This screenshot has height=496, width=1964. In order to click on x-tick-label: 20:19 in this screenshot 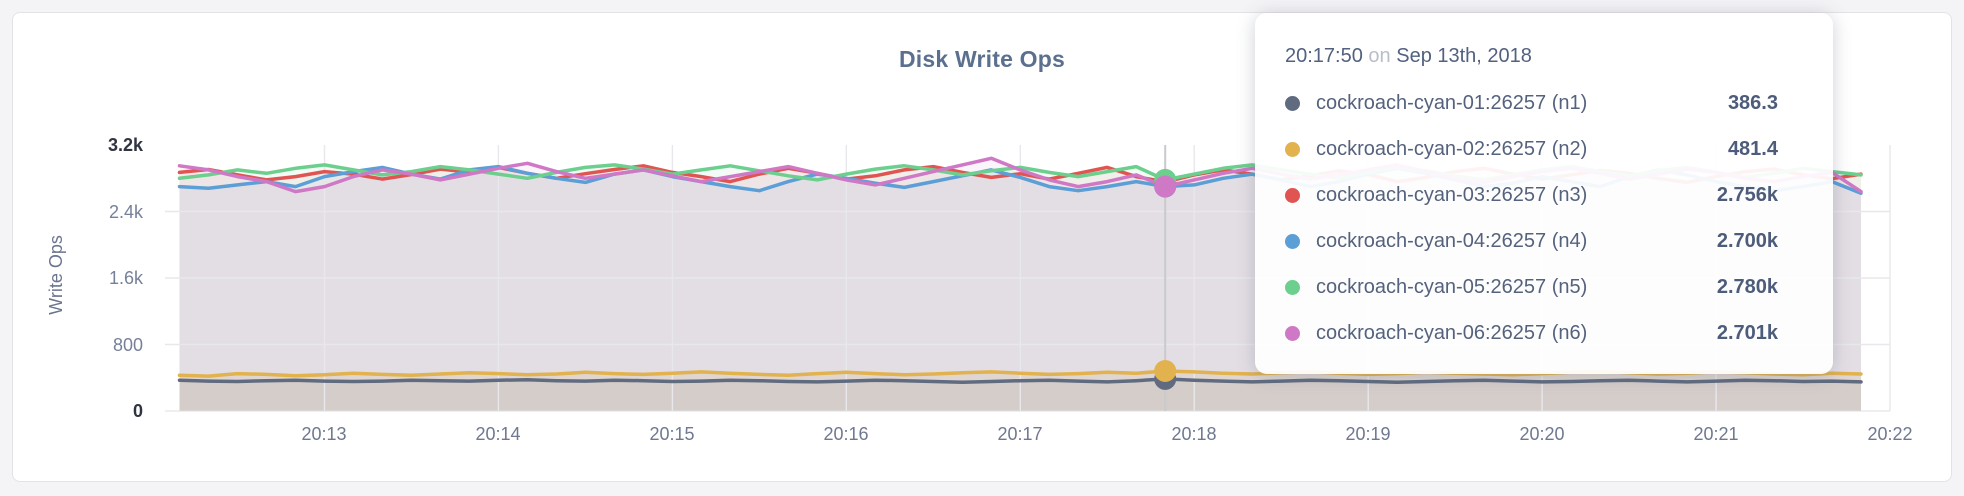, I will do `click(1368, 434)`.